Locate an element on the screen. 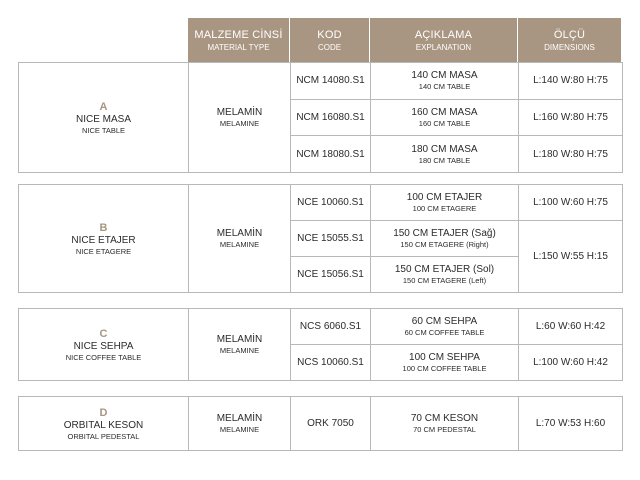  header-subtitle: DIMENSIONS is located at coordinates (569, 47).